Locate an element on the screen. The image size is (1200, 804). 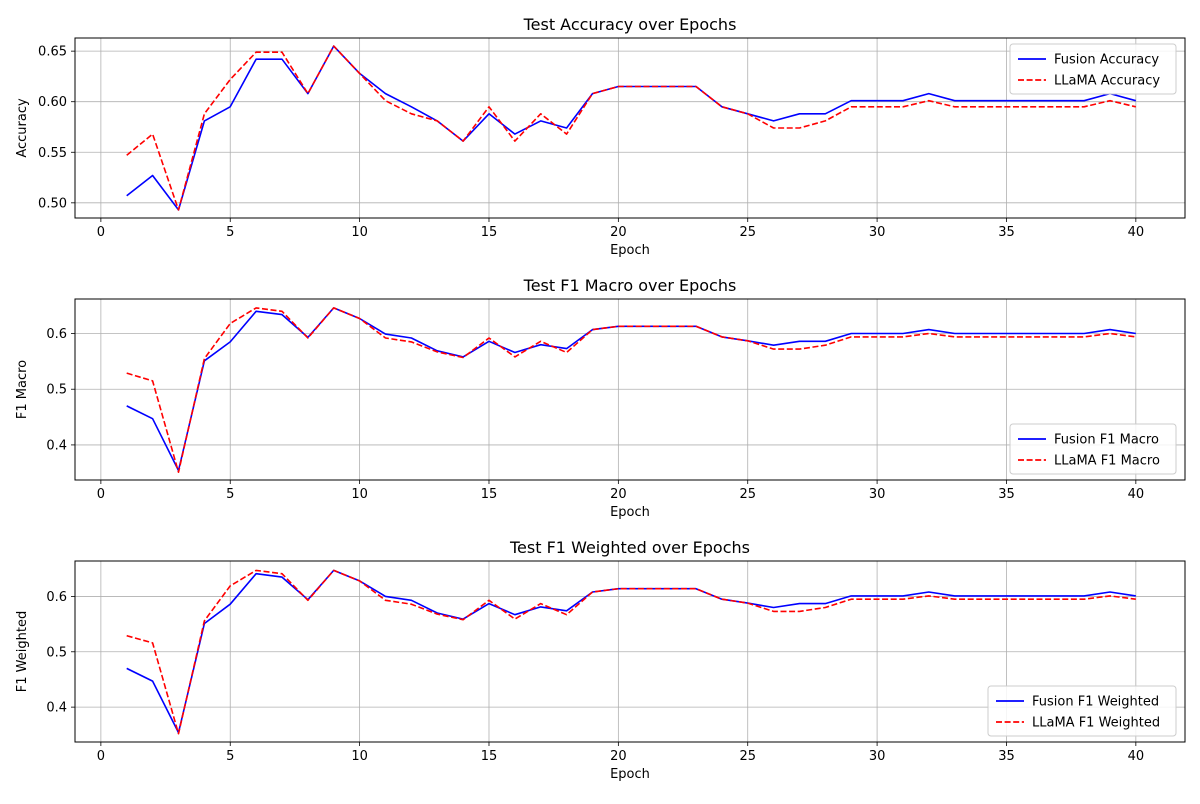
legend-label: LLaMA Accuracy is located at coordinates (1107, 81).